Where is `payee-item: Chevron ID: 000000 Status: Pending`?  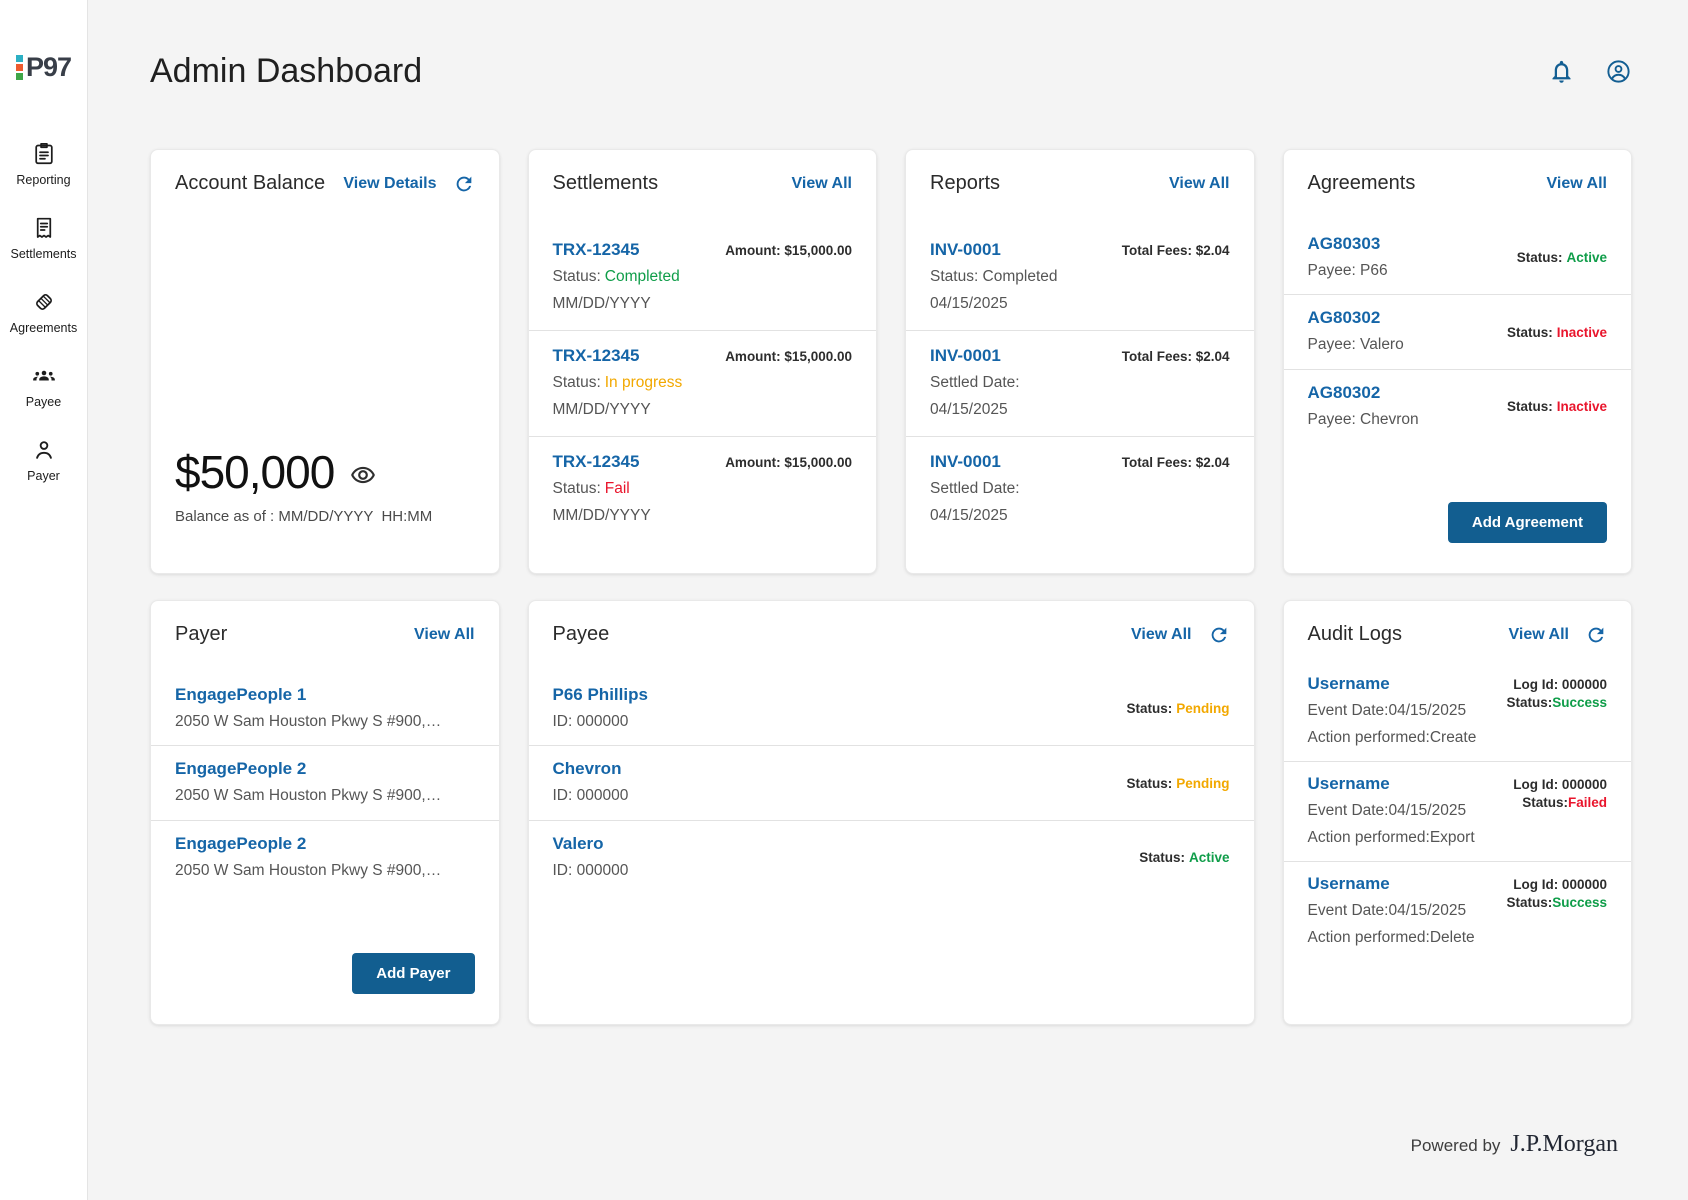
payee-item: Chevron ID: 000000 Status: Pending is located at coordinates (891, 782).